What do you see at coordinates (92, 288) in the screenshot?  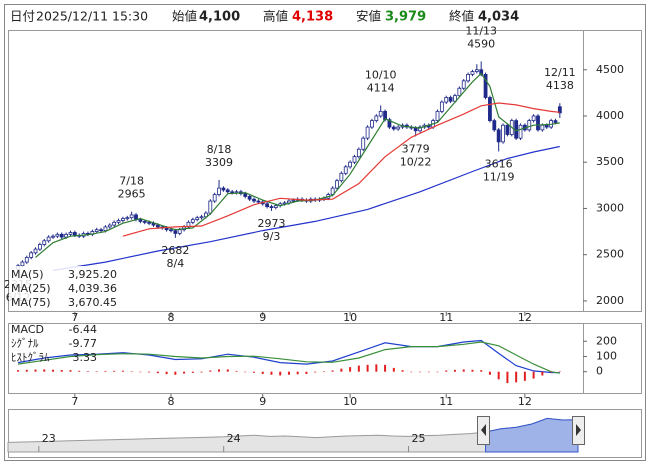 I see `legend-value: 4,039.36` at bounding box center [92, 288].